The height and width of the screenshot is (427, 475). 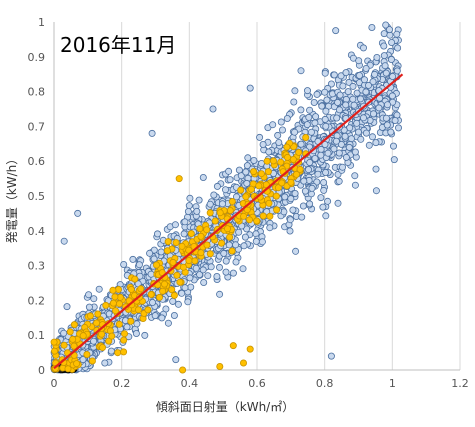 I want to click on x-tick-label: 0.4, so click(x=190, y=383).